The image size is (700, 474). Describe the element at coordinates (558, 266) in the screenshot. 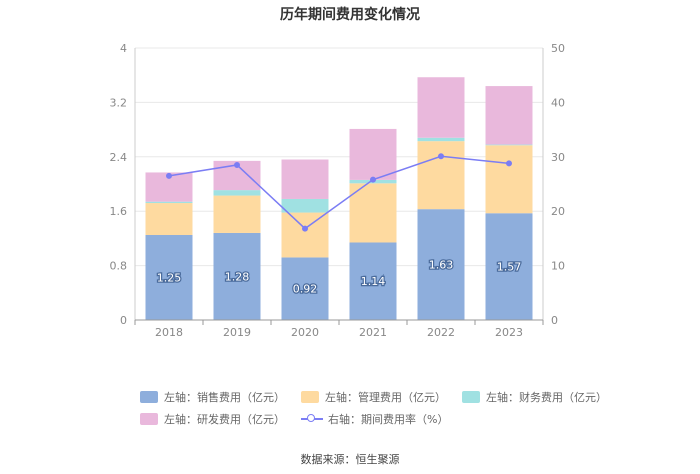

I see `right-axis-tick-label: 10` at that location.